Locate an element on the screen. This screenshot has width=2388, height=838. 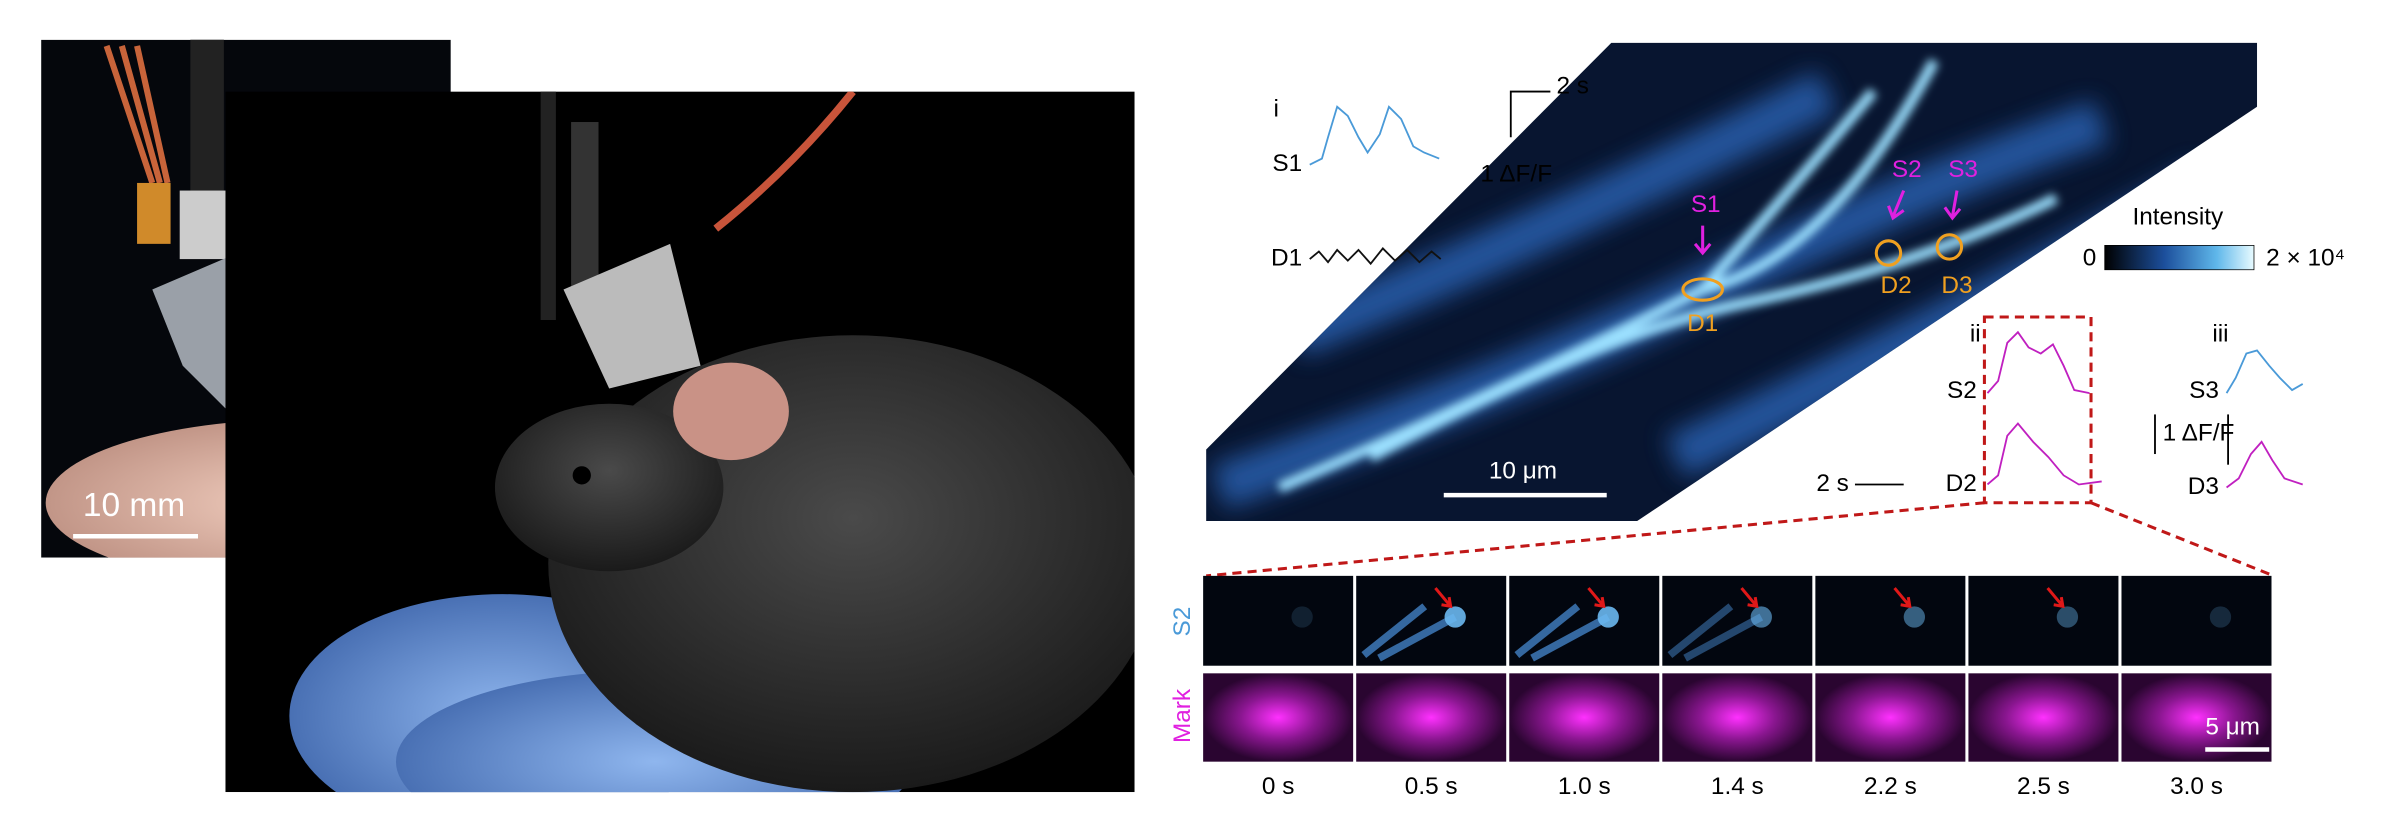
timelapse: 0 s 0.5 s 1.0 s 1.4 s 2.2 s 2.5 s 3.0 s 5 μm is located at coordinates (1737, 687).